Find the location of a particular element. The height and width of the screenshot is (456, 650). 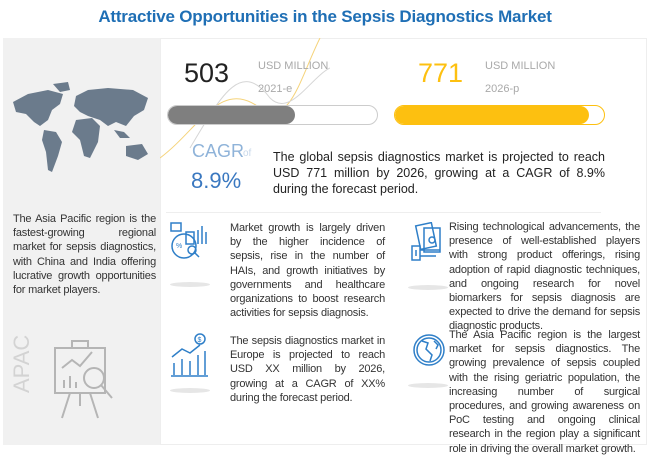

growth-chart-dollar-icon: $ is located at coordinates (189, 355).